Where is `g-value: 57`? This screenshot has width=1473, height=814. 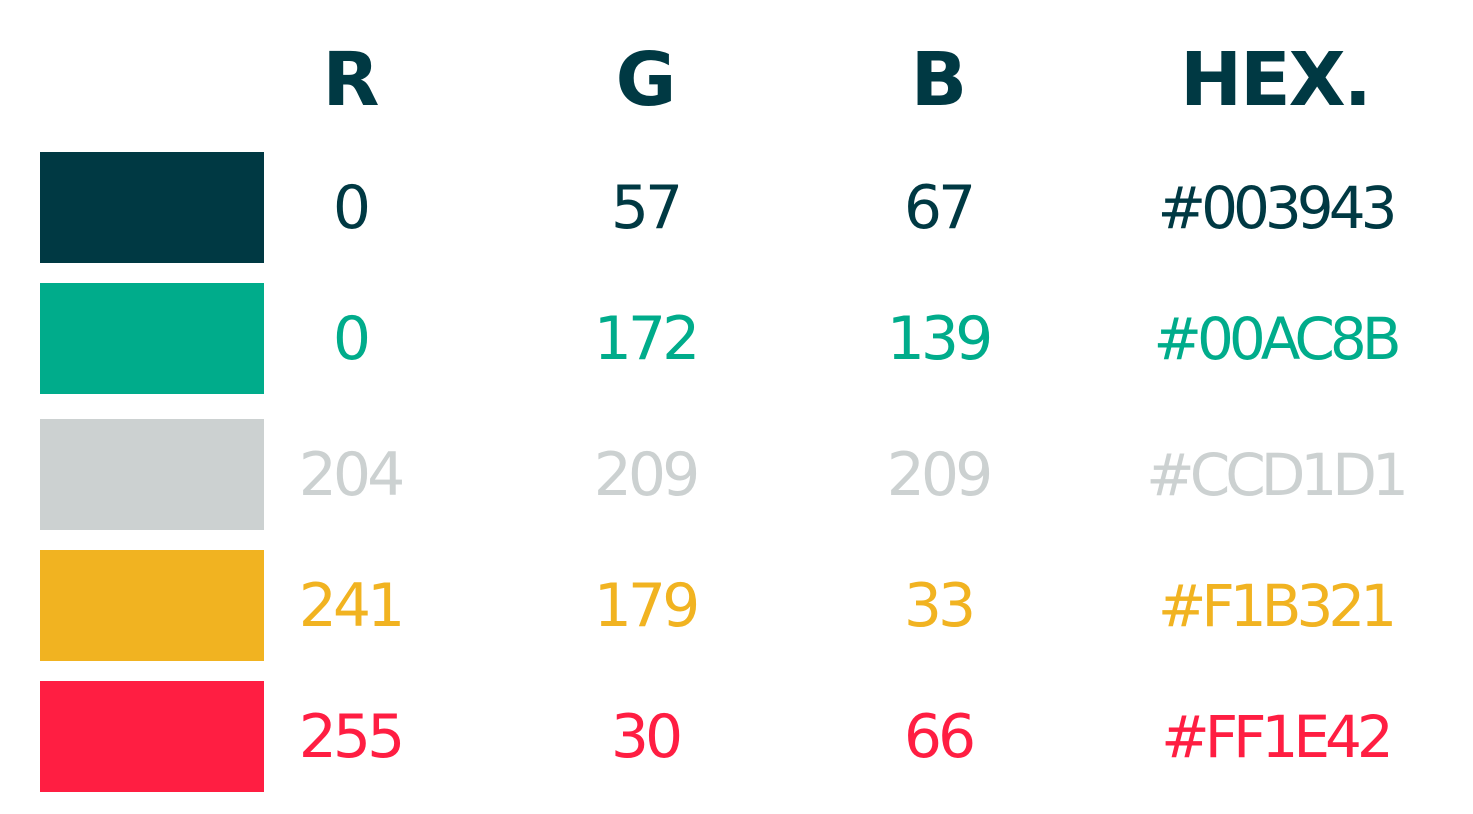
g-value: 57 is located at coordinates (646, 207).